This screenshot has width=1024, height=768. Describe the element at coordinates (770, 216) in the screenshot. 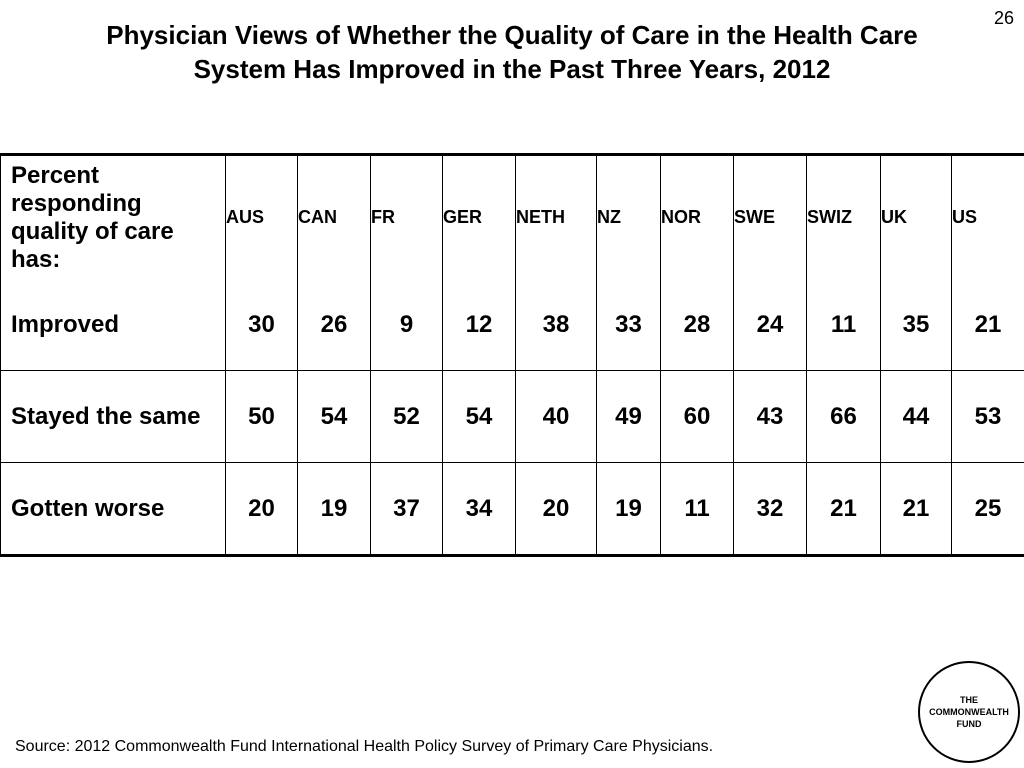

I see `column-header: SWE` at that location.